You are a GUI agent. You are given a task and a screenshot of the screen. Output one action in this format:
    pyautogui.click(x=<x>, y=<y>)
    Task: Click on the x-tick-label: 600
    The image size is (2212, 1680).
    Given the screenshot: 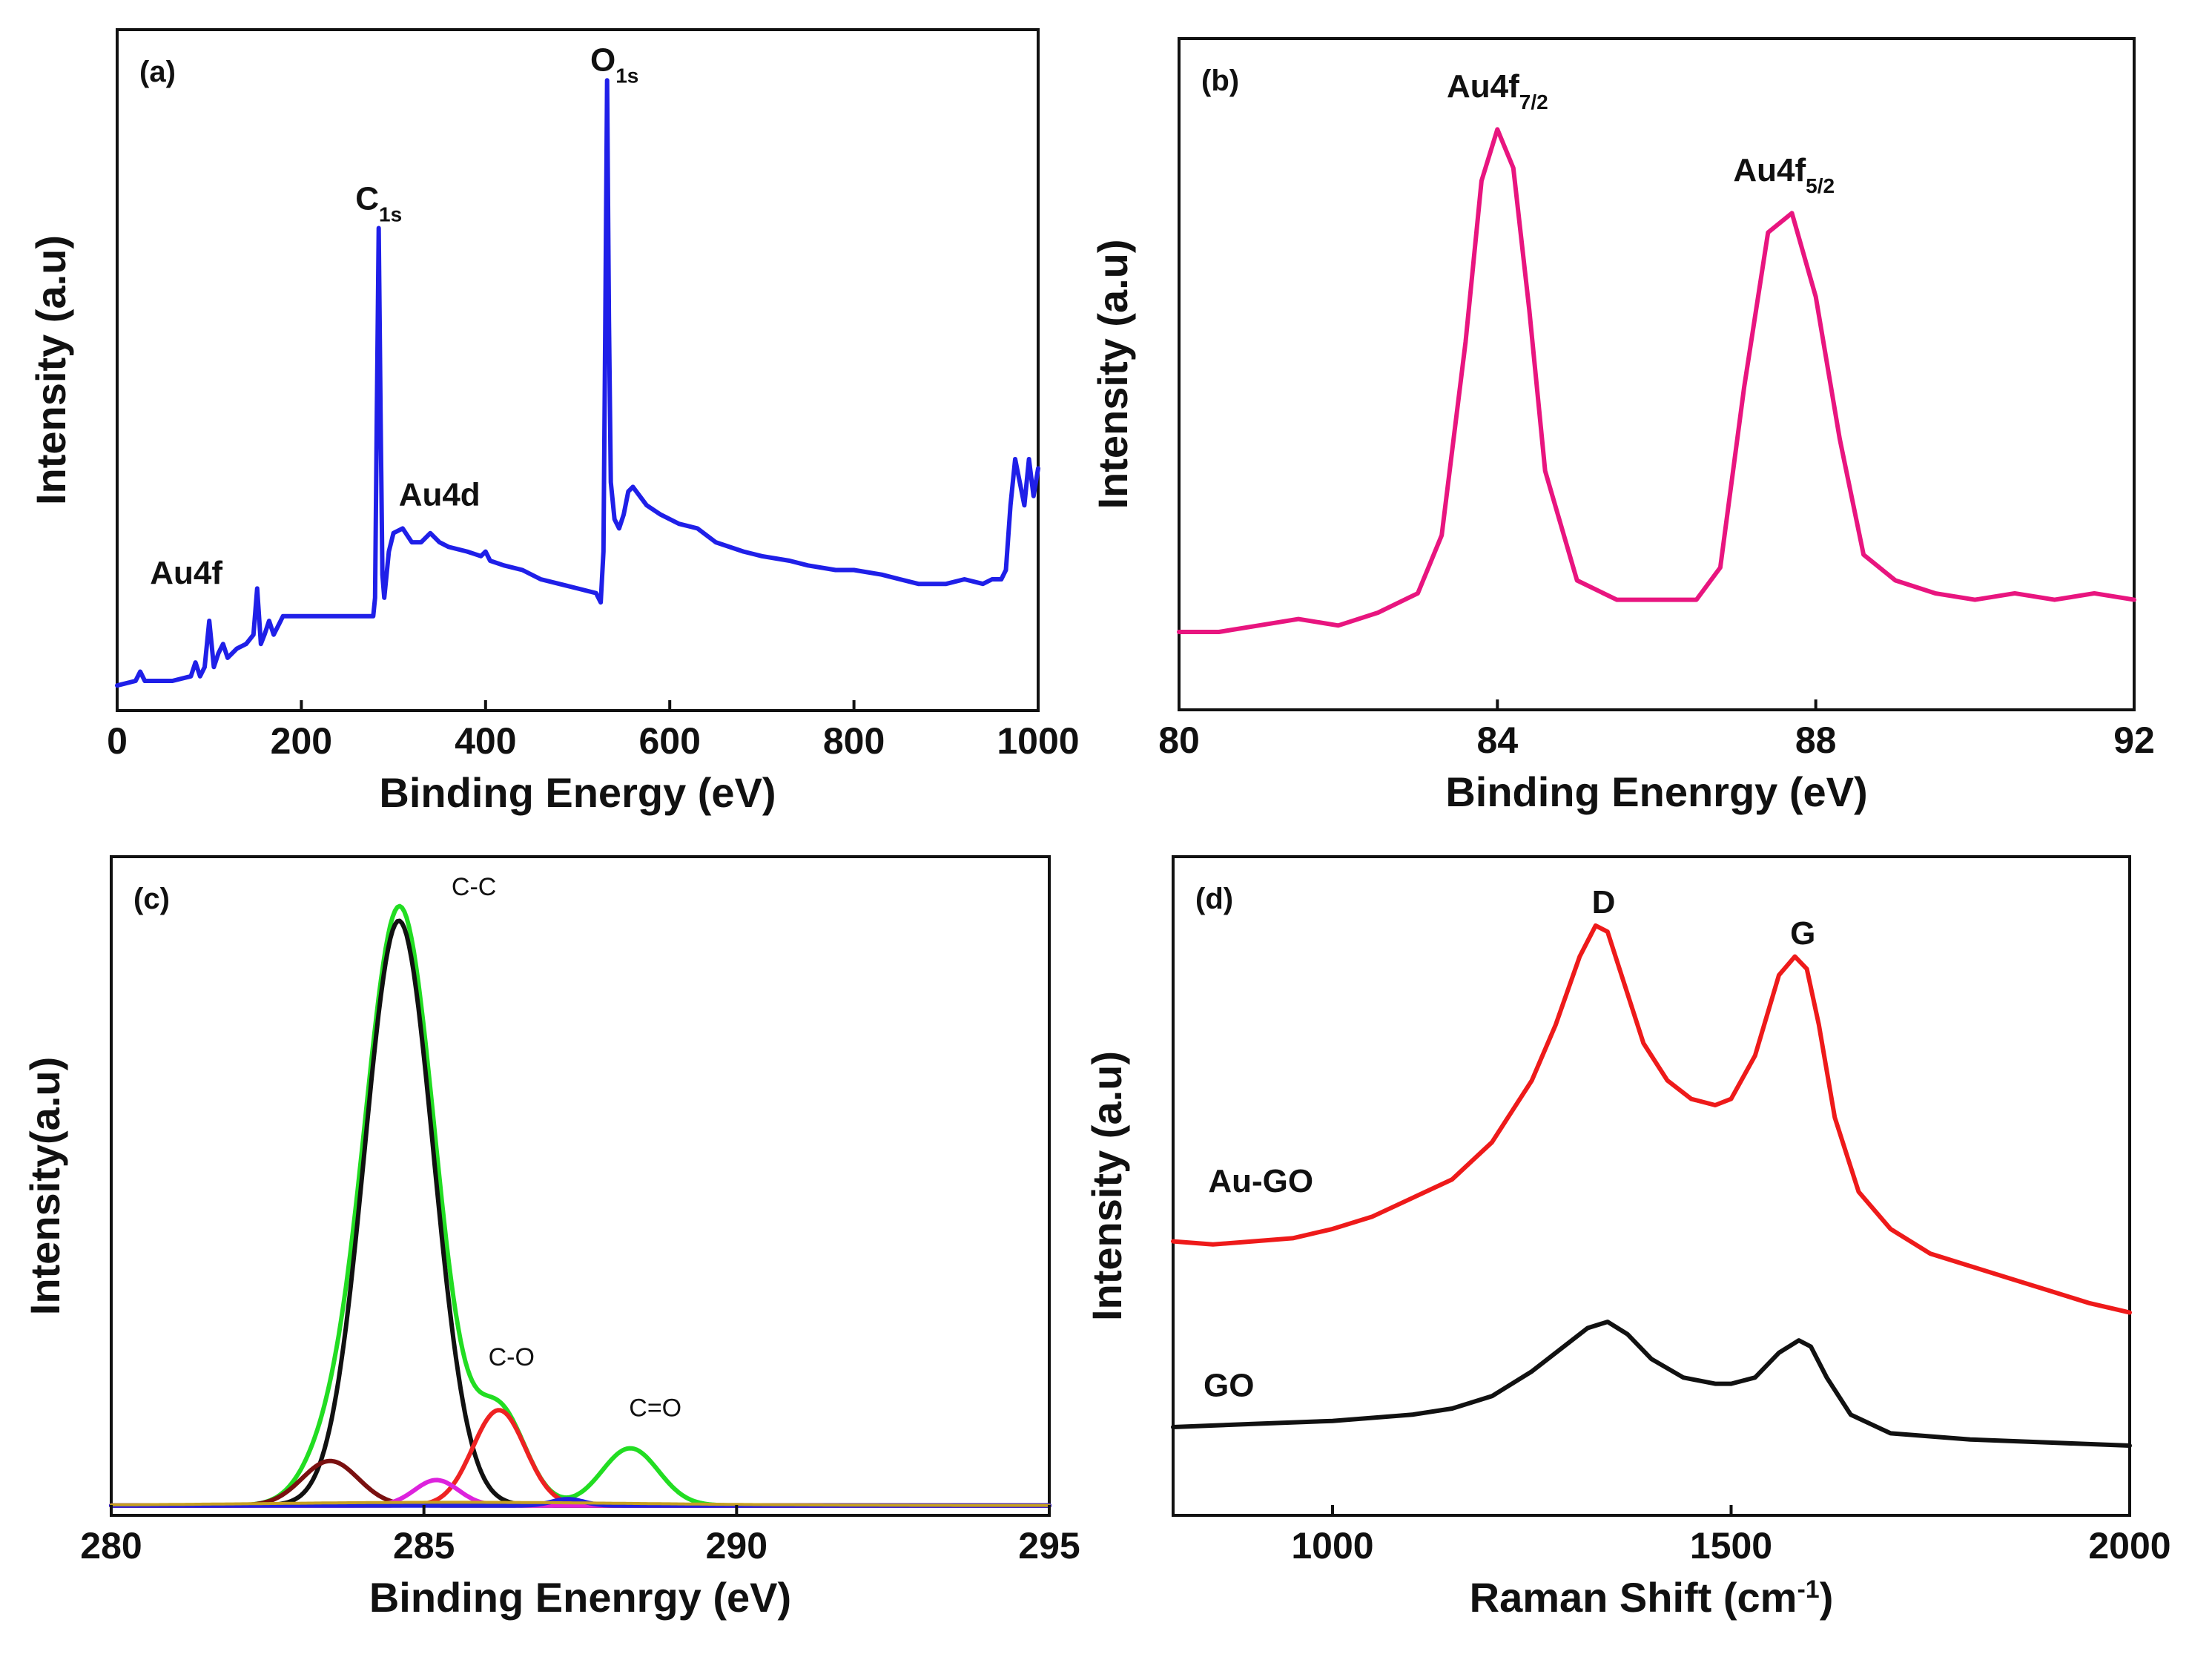 What is the action you would take?
    pyautogui.click(x=669, y=741)
    